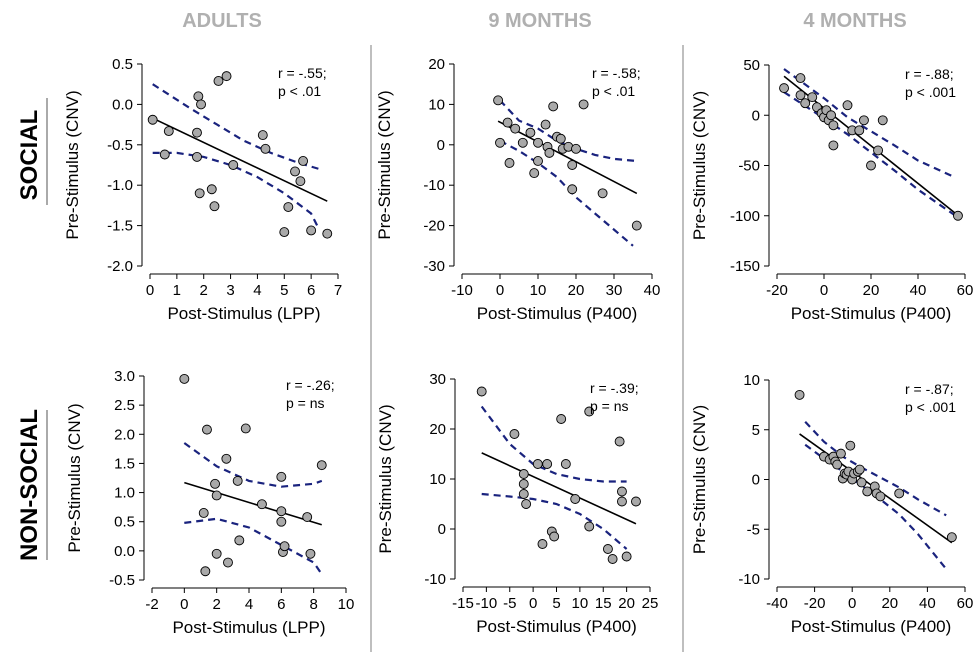  Describe the element at coordinates (151, 604) in the screenshot. I see `chart-4-x-tick-label: -2` at that location.